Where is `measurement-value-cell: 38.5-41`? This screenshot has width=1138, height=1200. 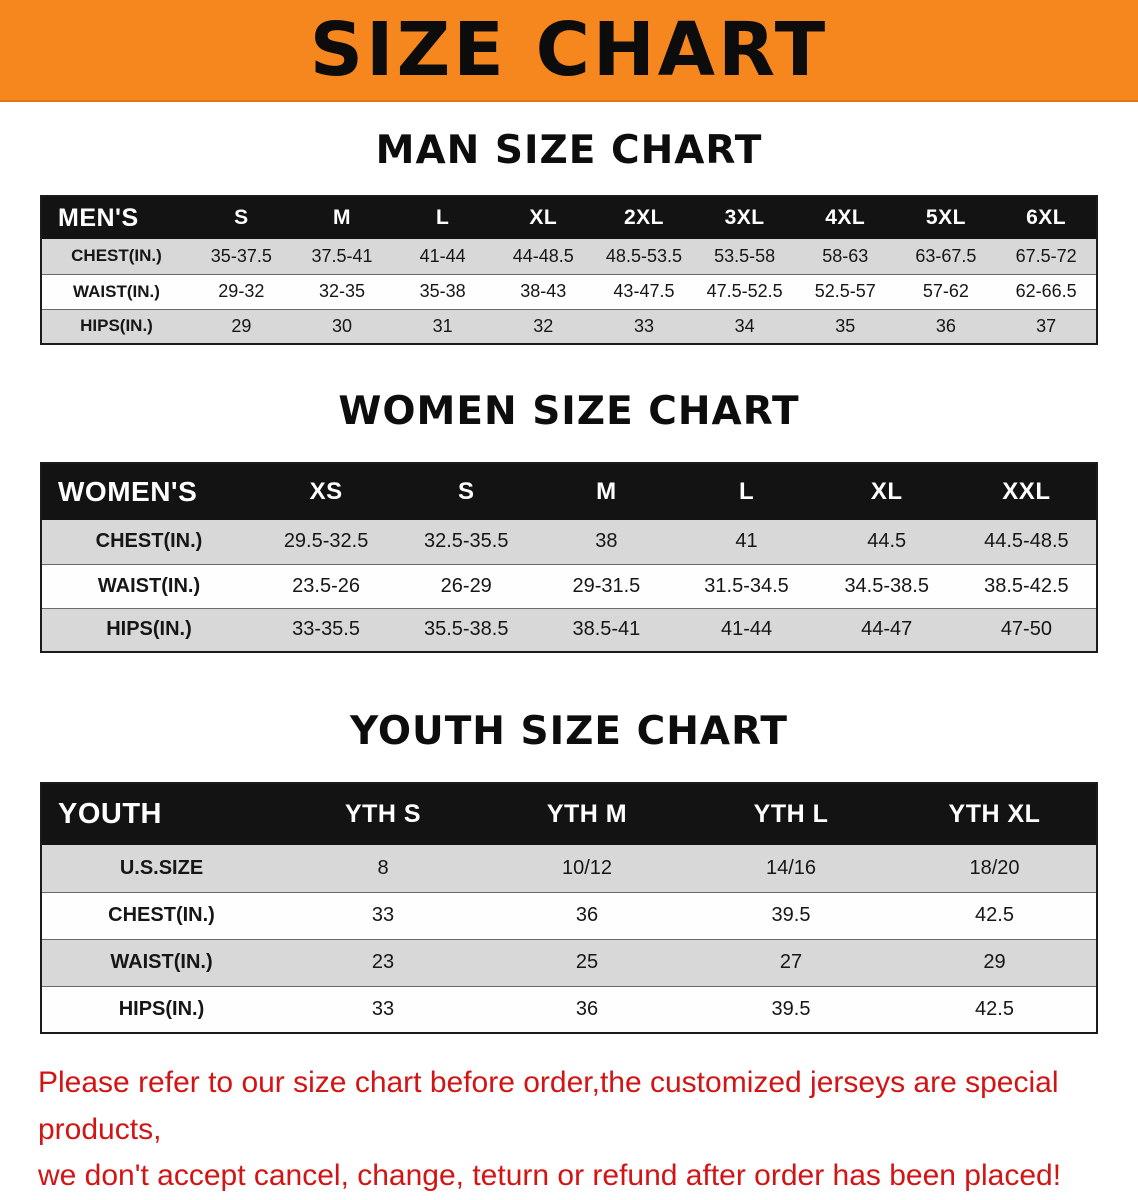 measurement-value-cell: 38.5-41 is located at coordinates (606, 629).